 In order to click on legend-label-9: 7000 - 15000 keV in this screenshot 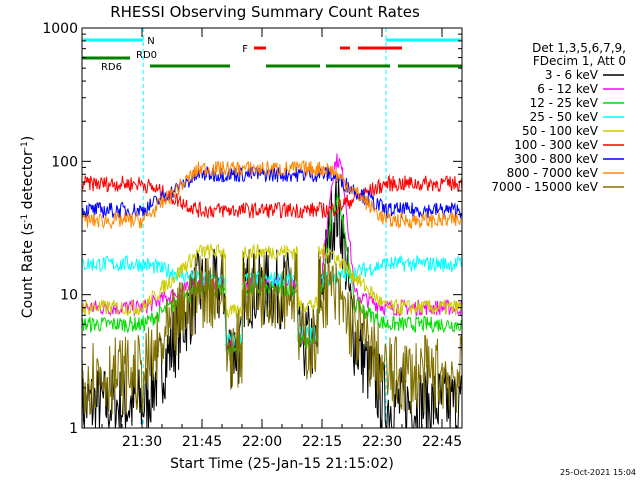, I will do `click(544, 187)`.